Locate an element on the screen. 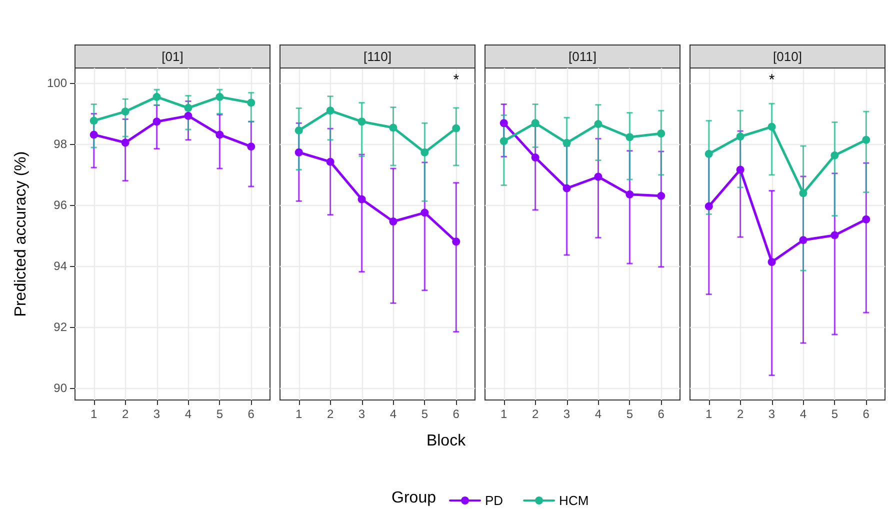  y-tick-label: 98 is located at coordinates (61, 144).